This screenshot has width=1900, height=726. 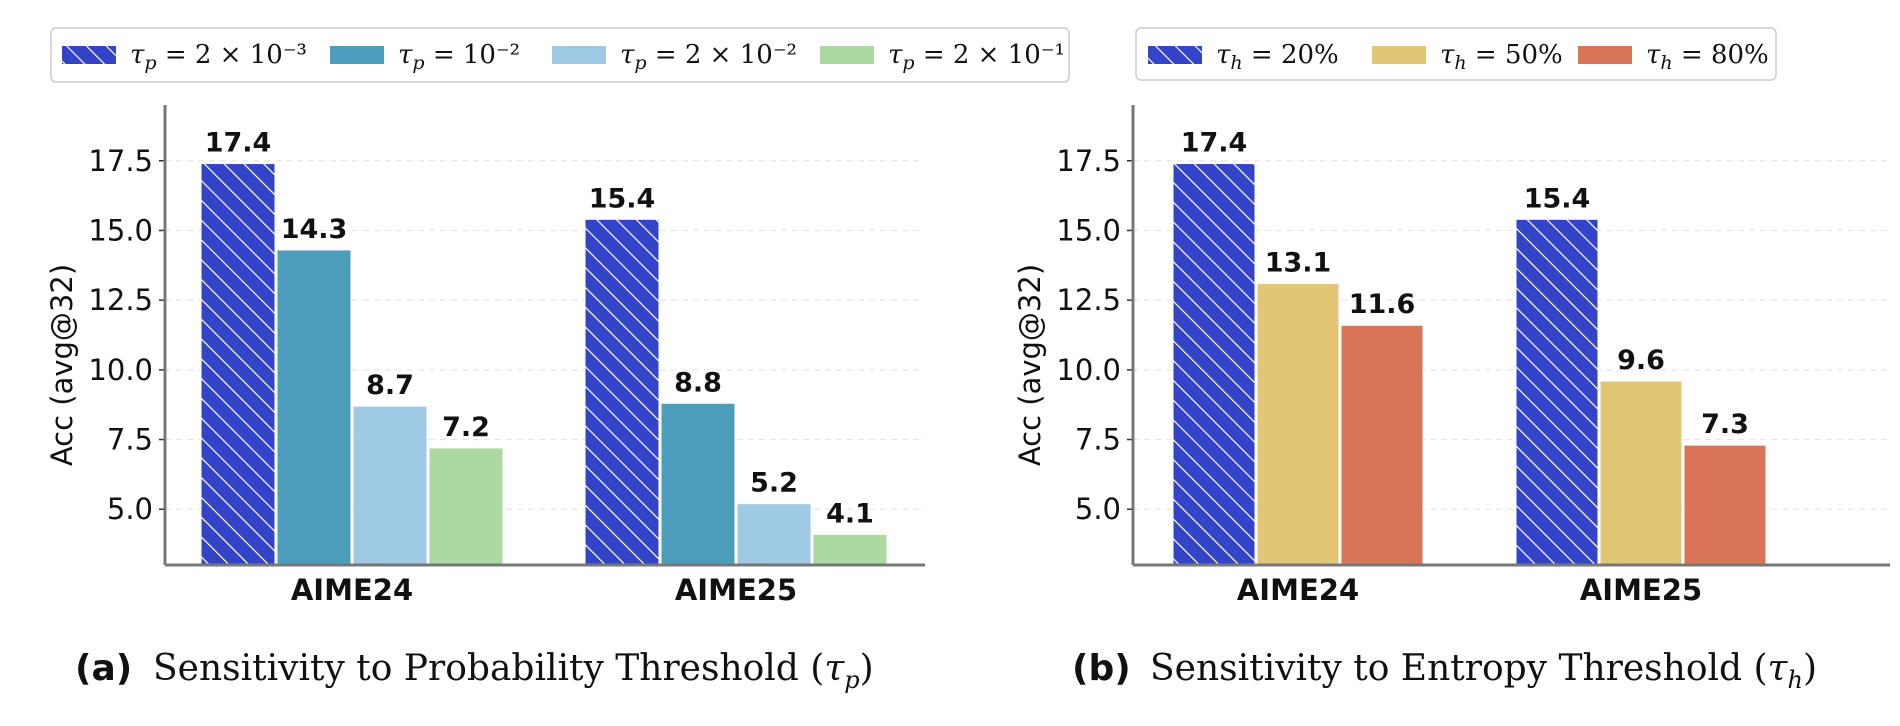 What do you see at coordinates (466, 427) in the screenshot?
I see `bar-value-label: 7.2` at bounding box center [466, 427].